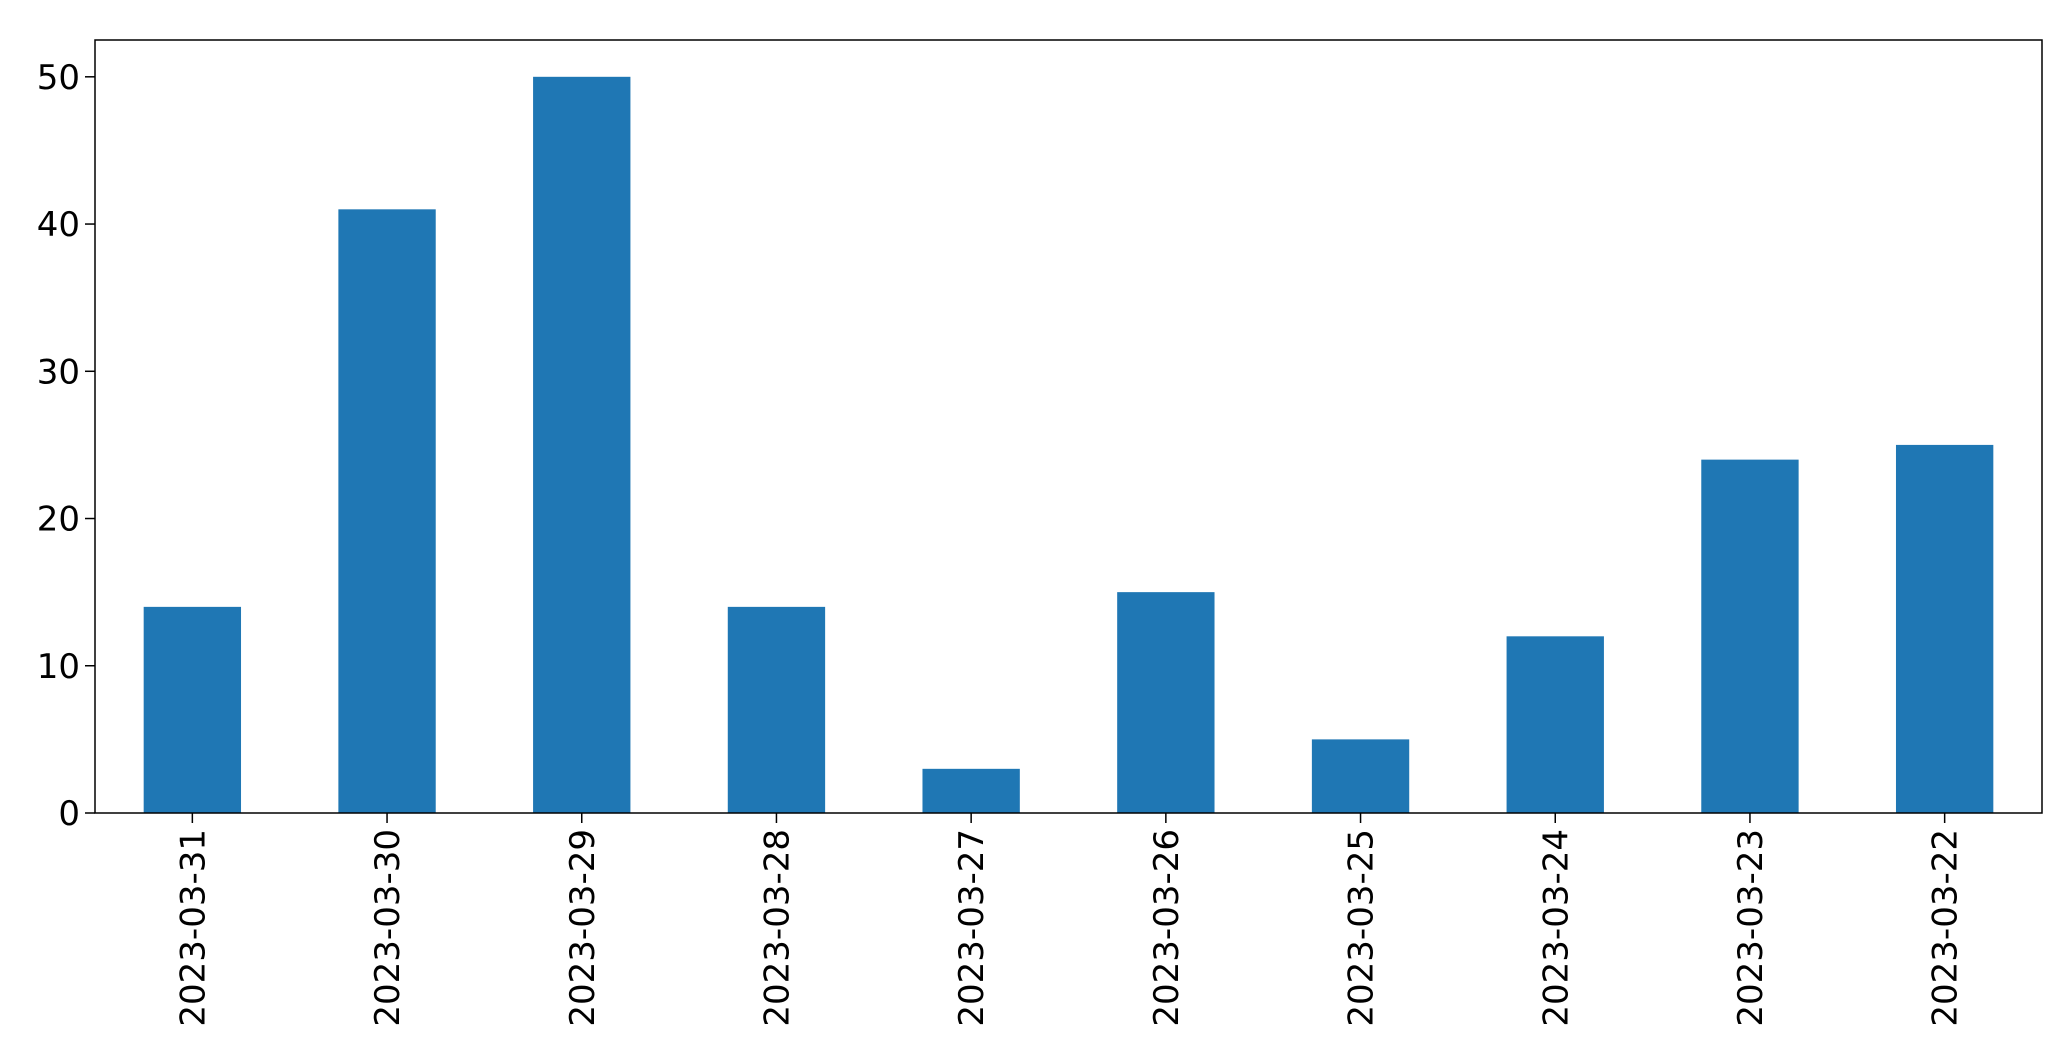 This screenshot has width=2071, height=1061. What do you see at coordinates (1167, 928) in the screenshot?
I see `x-tick-label: 2023-03-26` at bounding box center [1167, 928].